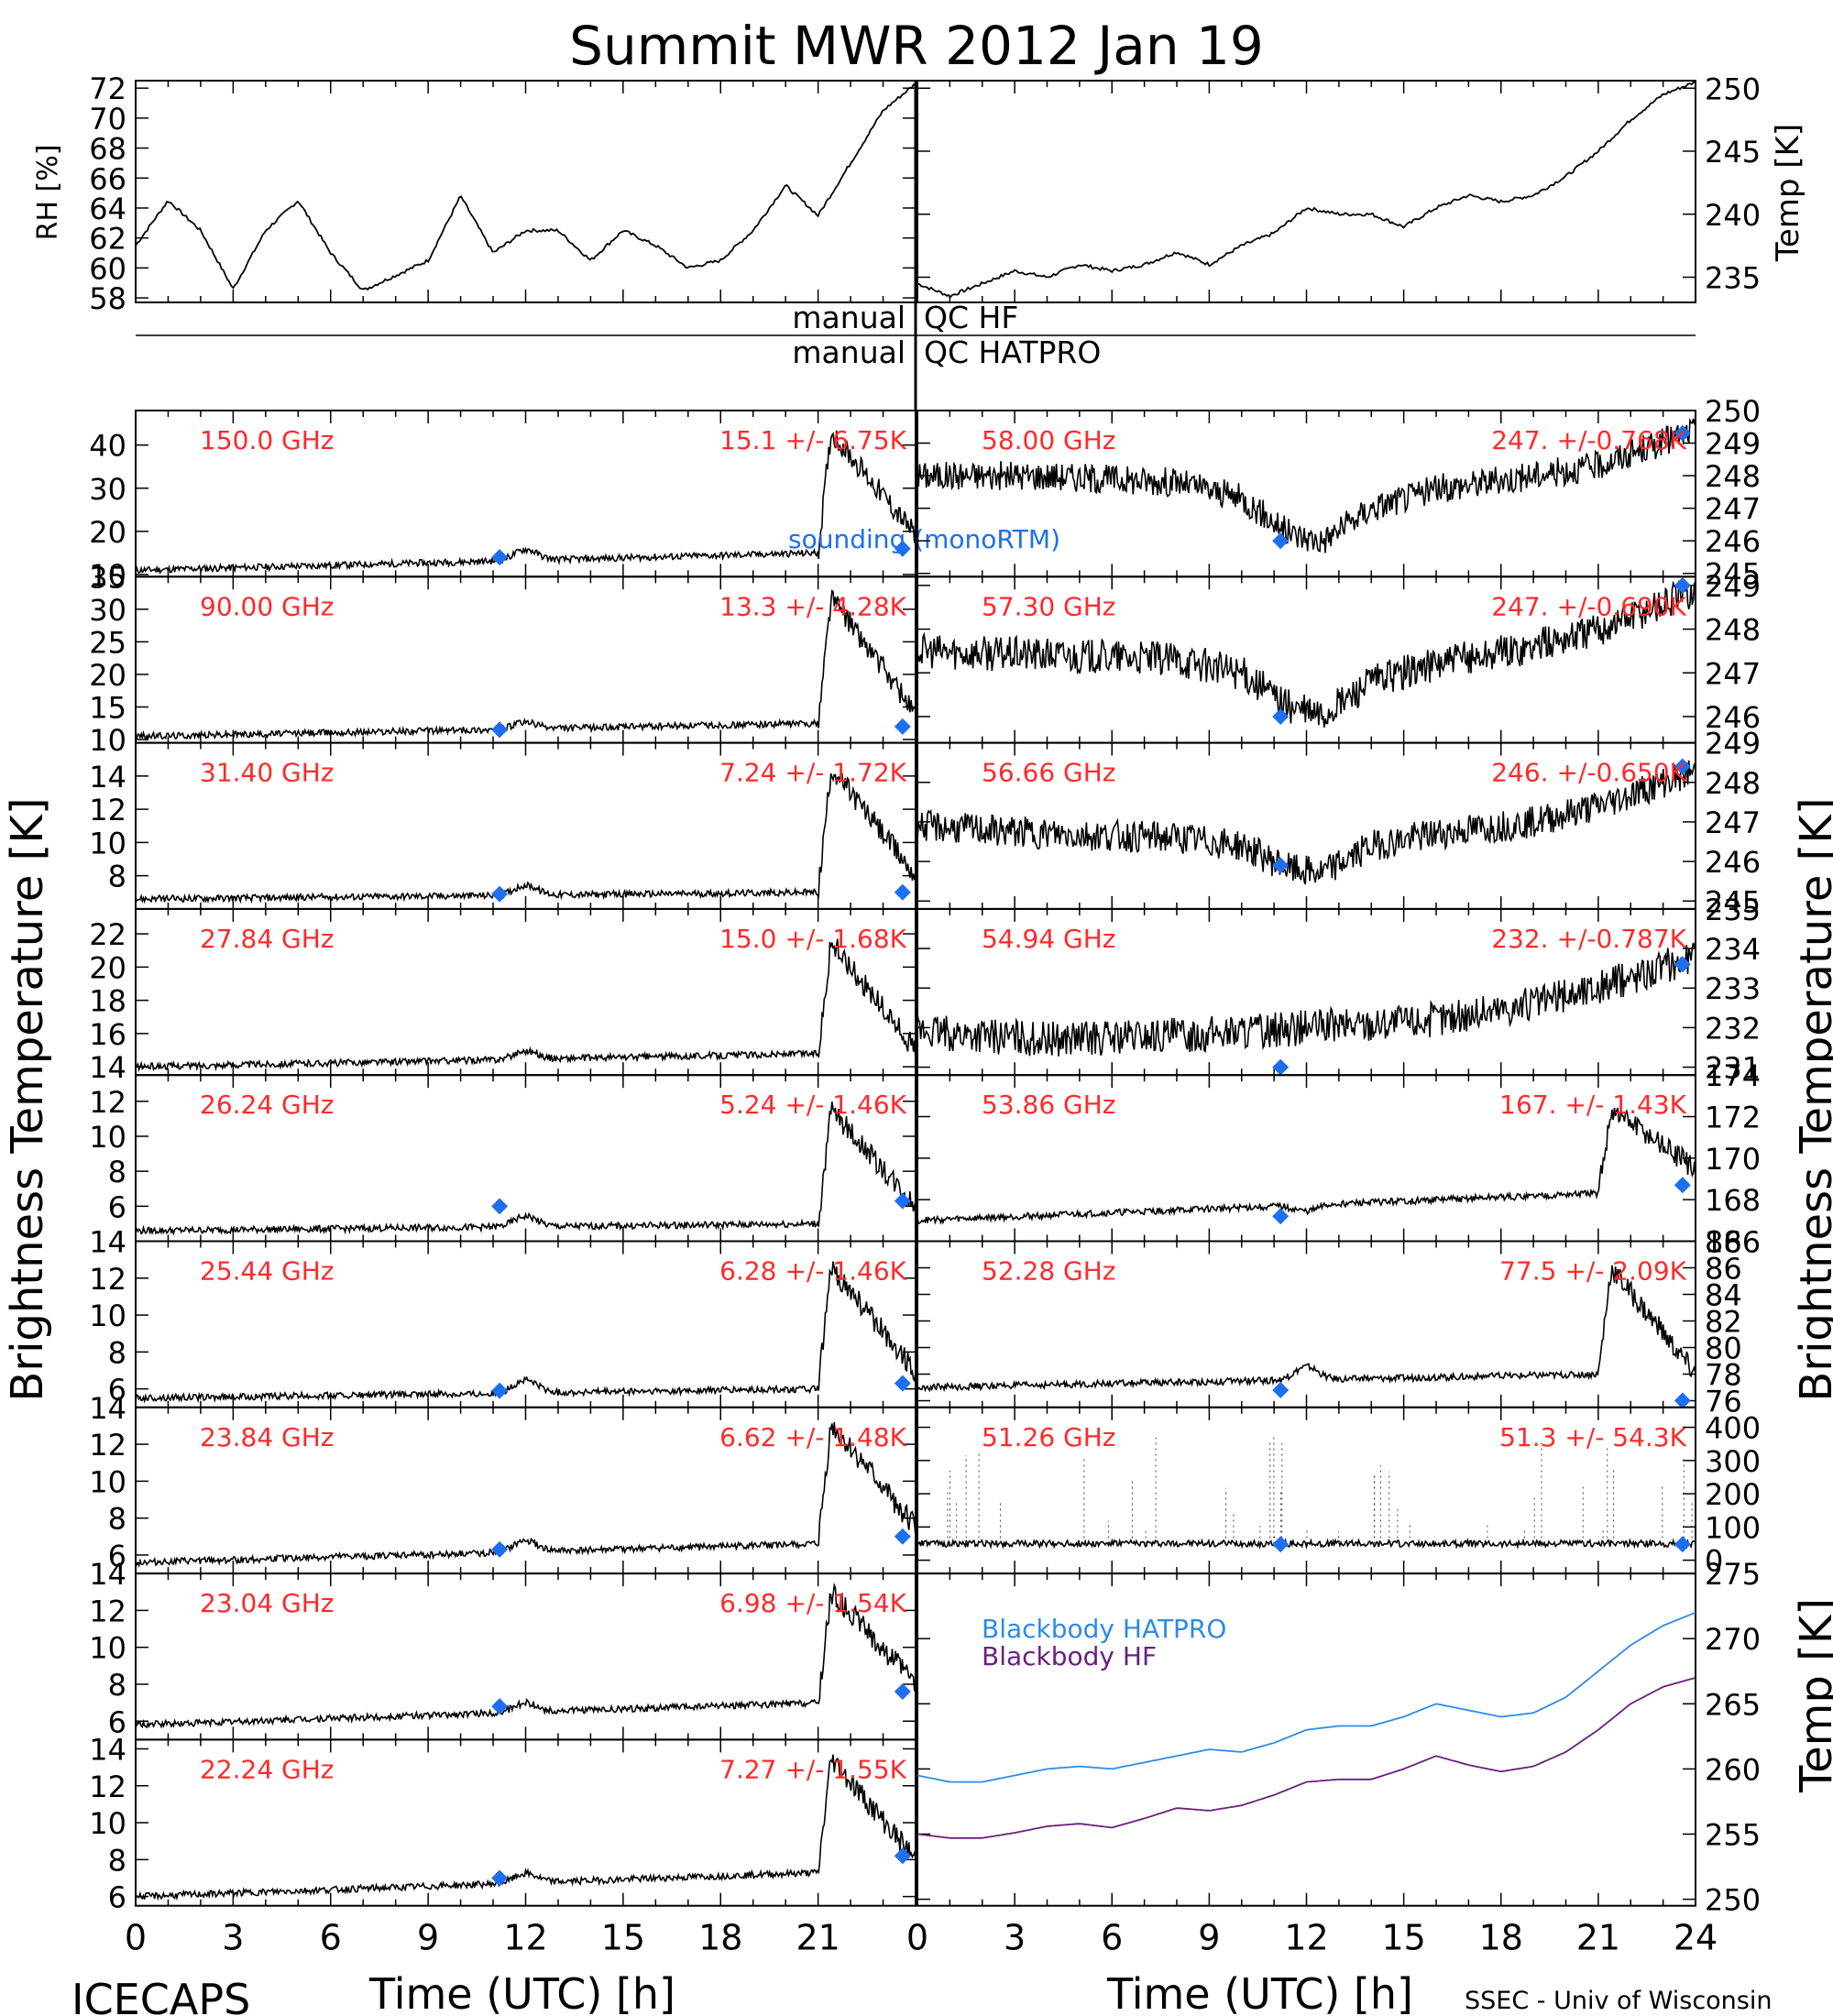  I want to click on trace-ch5228, so click(1306, 1329).